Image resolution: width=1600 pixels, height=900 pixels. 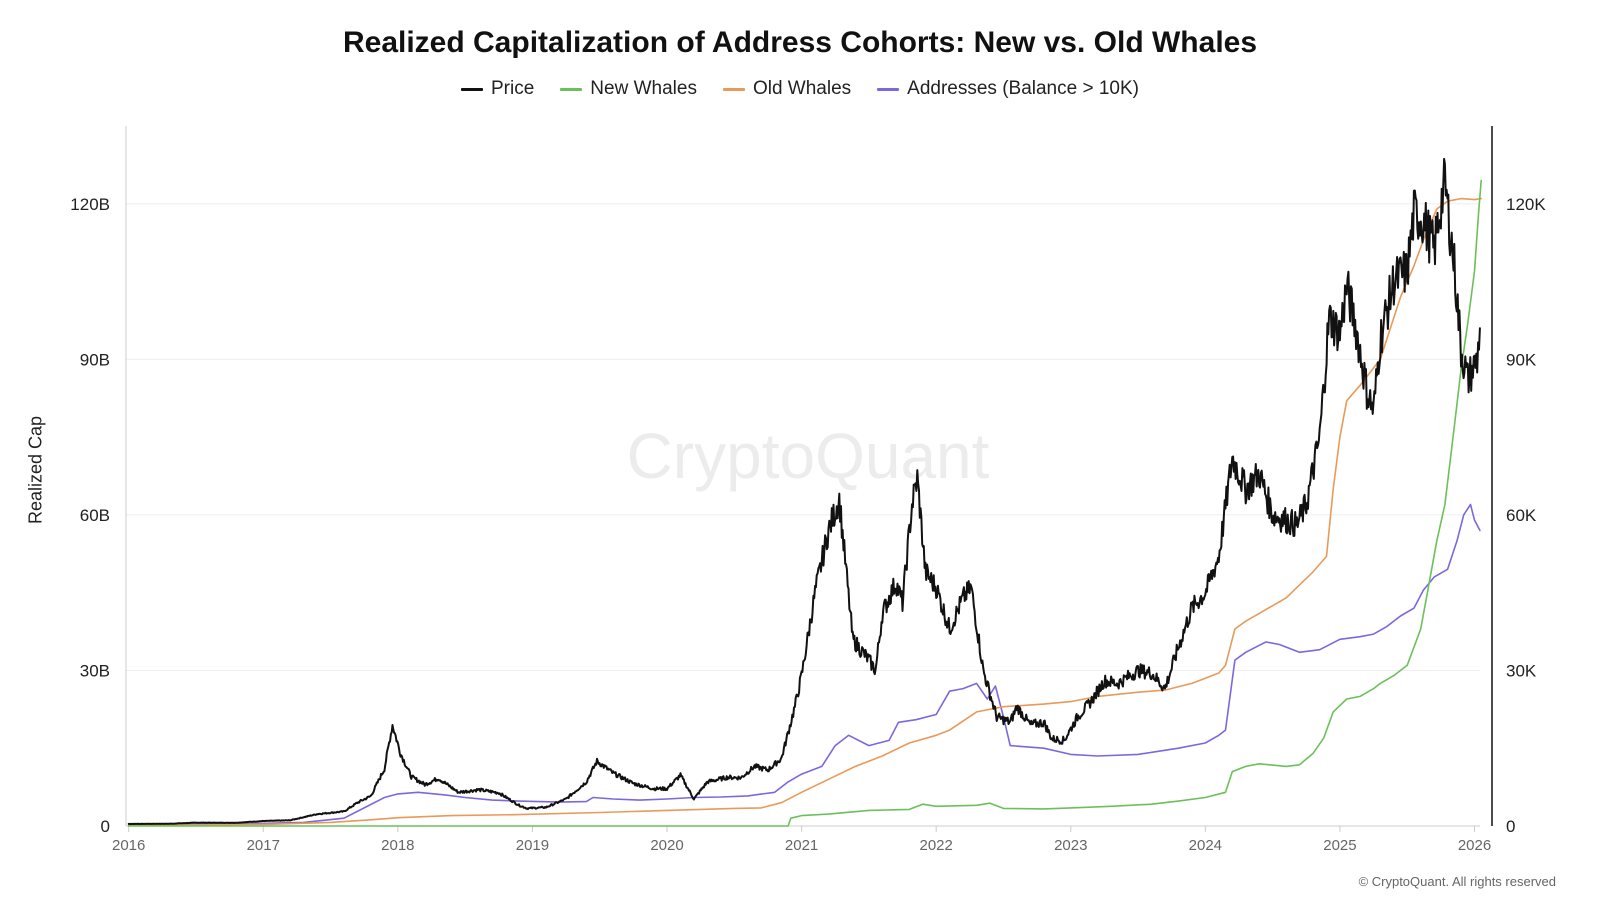 I want to click on x-tick-label: 2023, so click(x=1070, y=845).